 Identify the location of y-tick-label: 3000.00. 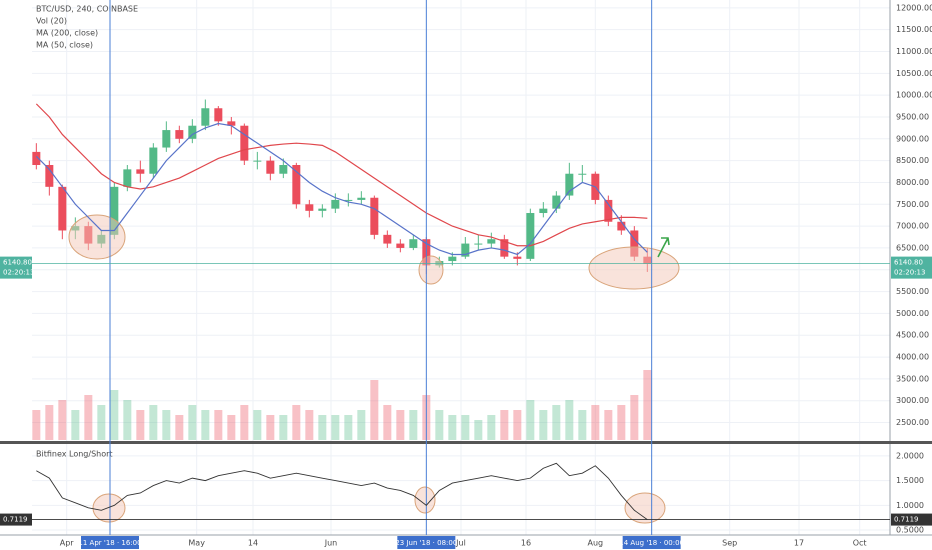
(912, 400).